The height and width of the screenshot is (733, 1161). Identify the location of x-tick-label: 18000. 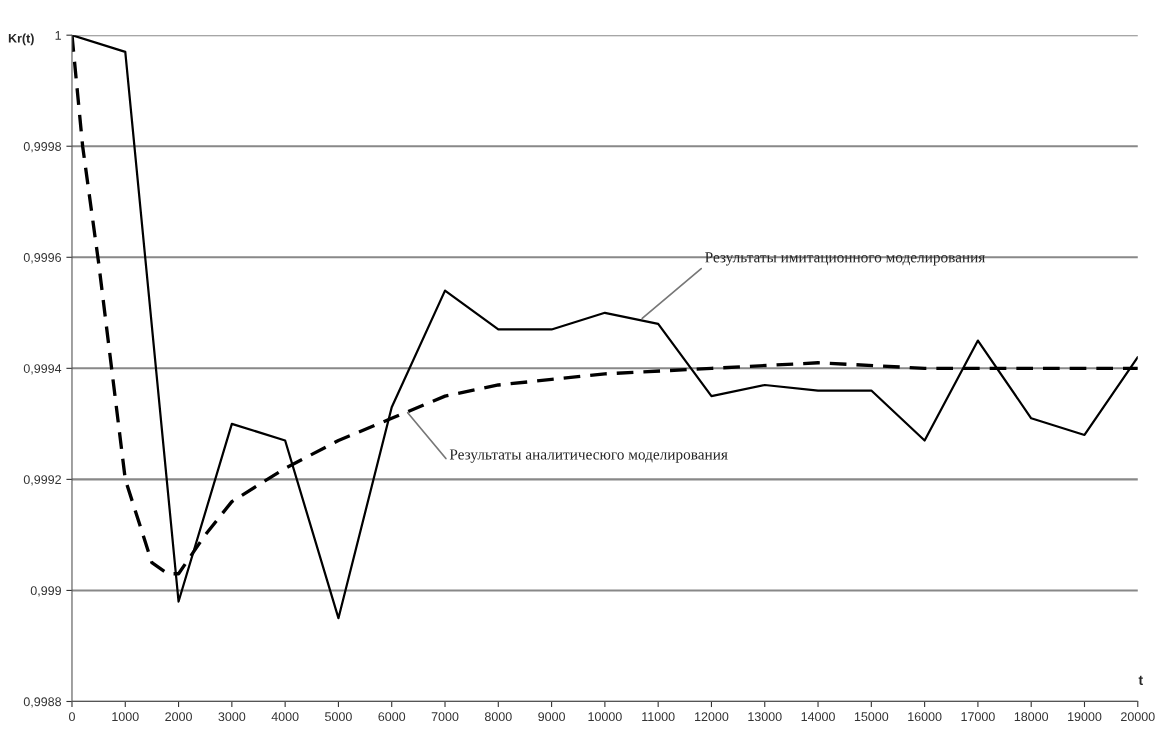
(1031, 717).